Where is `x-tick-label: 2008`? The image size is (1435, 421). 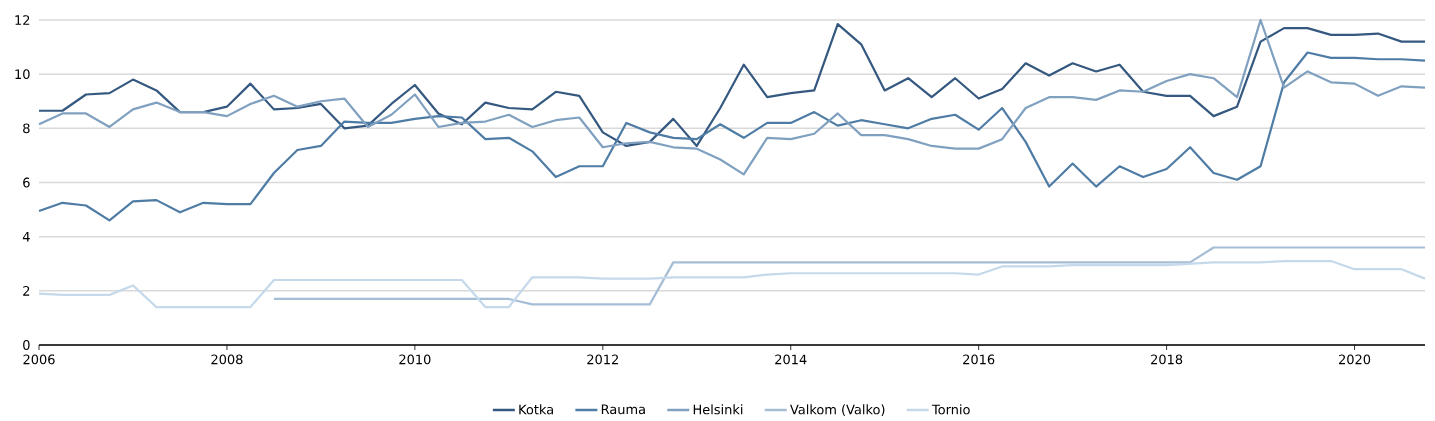 x-tick-label: 2008 is located at coordinates (227, 359).